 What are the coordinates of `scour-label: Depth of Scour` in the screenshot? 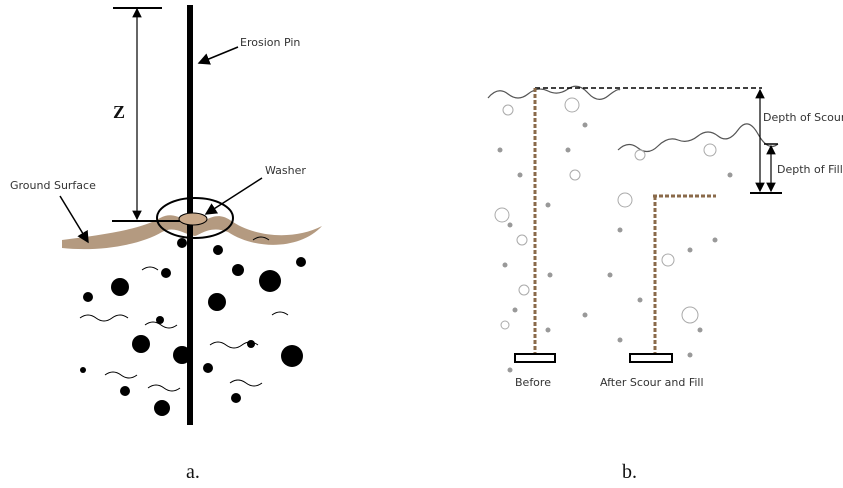 It's located at (803, 117).